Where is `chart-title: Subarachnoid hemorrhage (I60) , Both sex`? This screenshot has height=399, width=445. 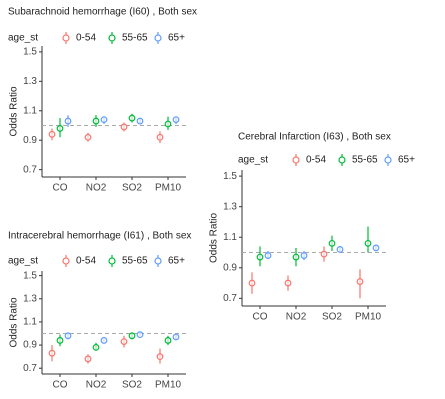
chart-title: Subarachnoid hemorrhage (I60) , Both sex is located at coordinates (102, 12).